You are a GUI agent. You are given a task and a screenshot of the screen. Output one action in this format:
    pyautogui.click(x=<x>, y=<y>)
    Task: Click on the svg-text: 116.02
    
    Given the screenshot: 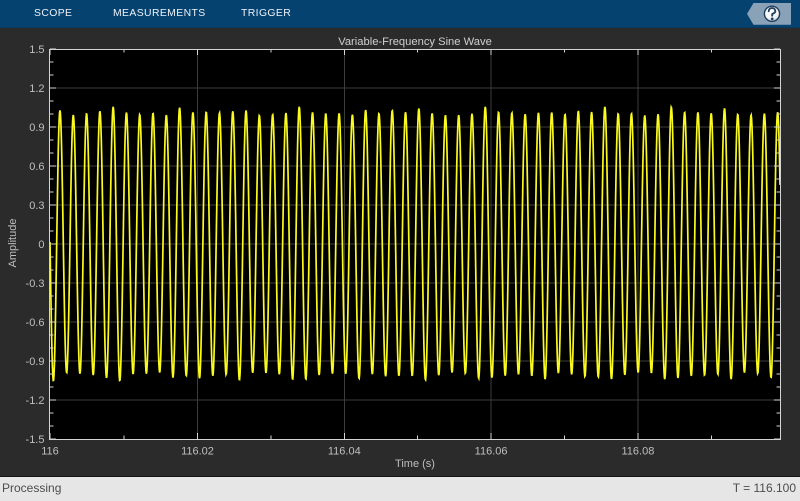 What is the action you would take?
    pyautogui.click(x=197, y=452)
    